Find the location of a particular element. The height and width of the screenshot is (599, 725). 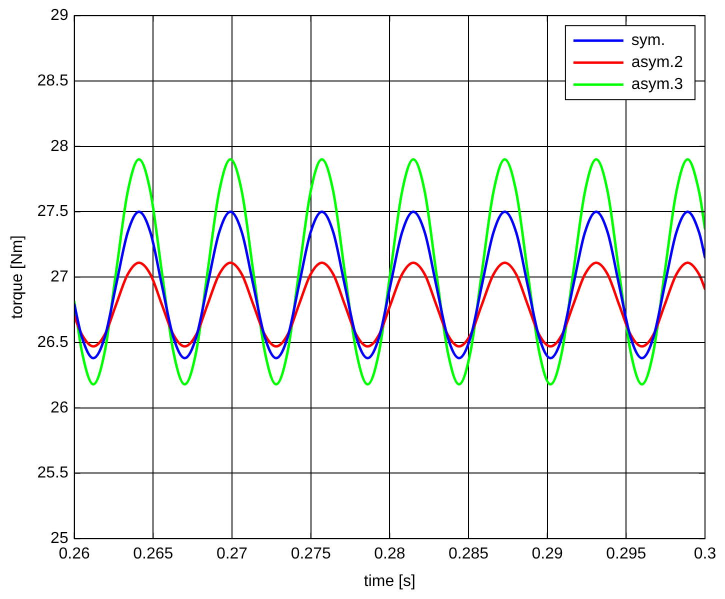

x-tick-label: 0.3 is located at coordinates (705, 554).